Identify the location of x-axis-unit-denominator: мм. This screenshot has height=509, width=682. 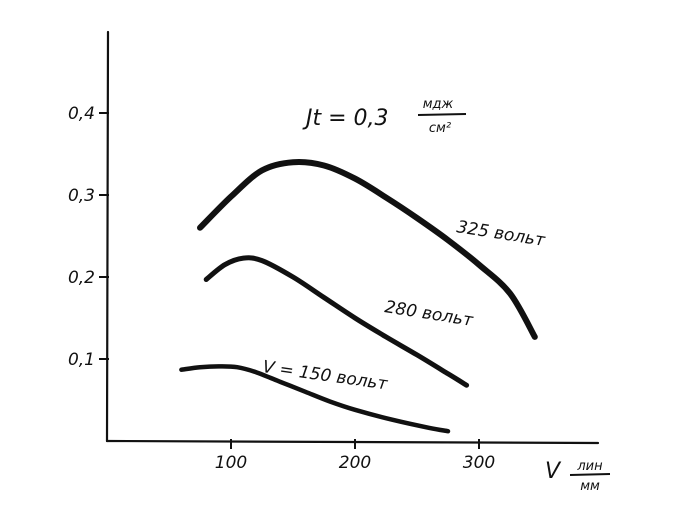
(590, 486).